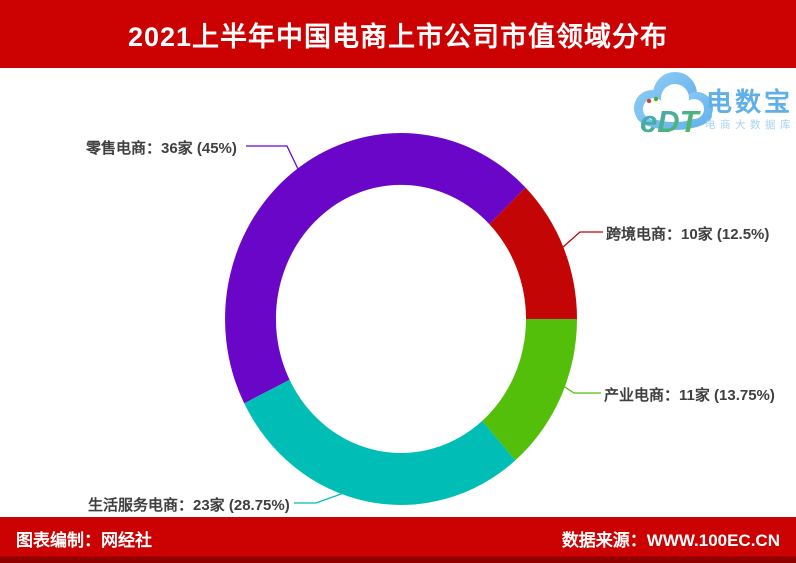 This screenshot has height=563, width=796. I want to click on footer-credit: 图表编制：网经社, so click(84, 540).